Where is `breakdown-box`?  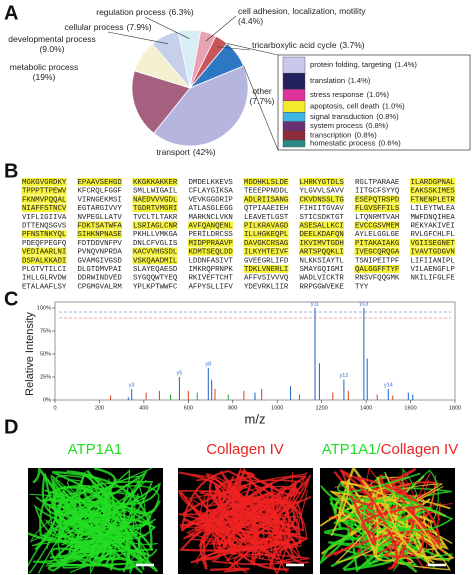 breakdown-box is located at coordinates (374, 102).